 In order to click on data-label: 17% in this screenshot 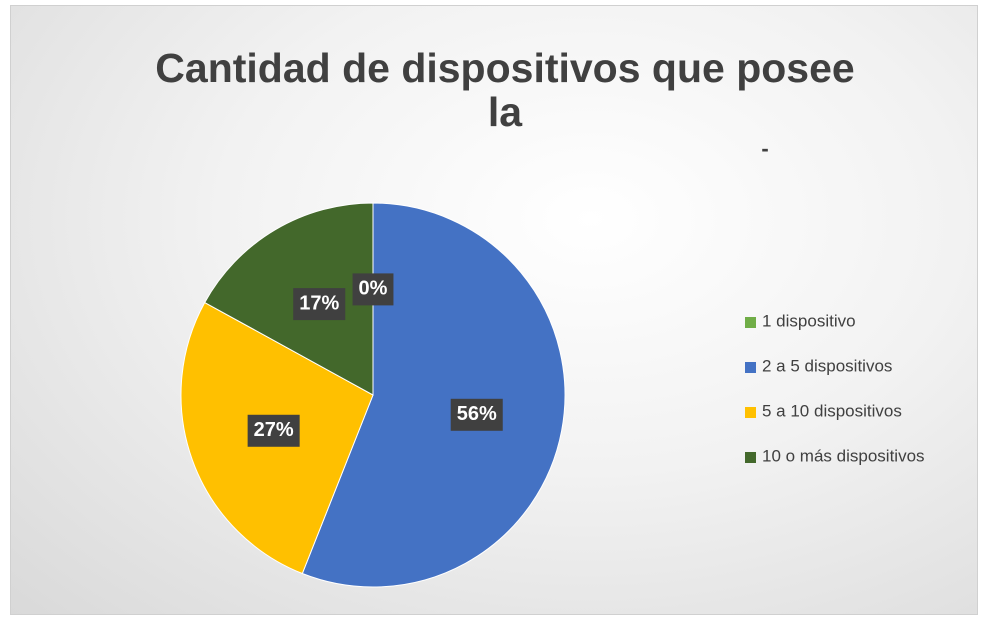, I will do `click(319, 304)`.